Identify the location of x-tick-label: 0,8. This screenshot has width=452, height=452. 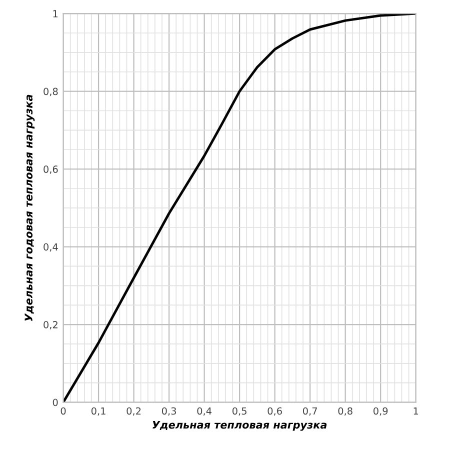
(345, 411).